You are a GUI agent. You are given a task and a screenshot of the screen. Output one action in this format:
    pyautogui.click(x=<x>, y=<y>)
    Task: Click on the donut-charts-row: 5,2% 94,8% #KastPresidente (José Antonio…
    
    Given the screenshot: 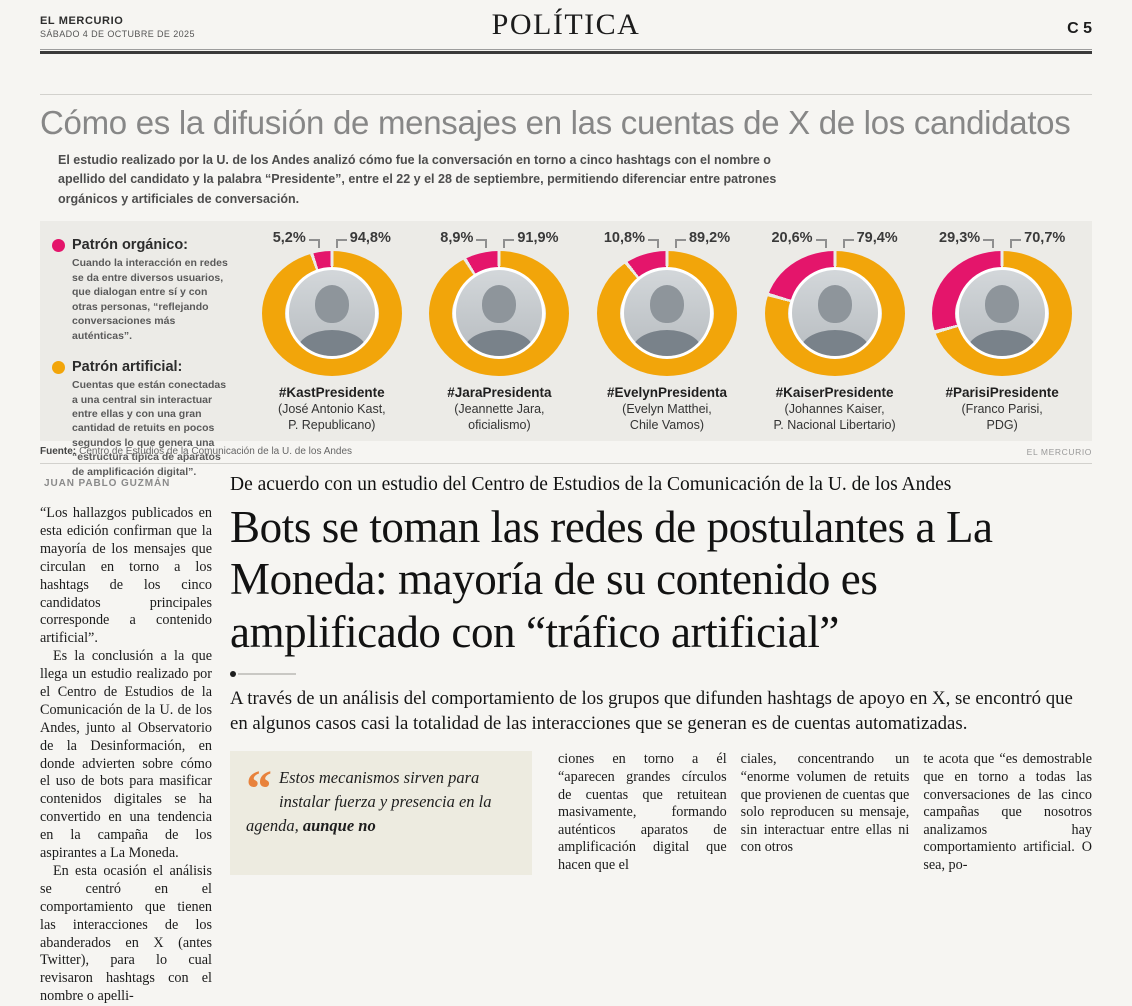 What is the action you would take?
    pyautogui.click(x=667, y=331)
    